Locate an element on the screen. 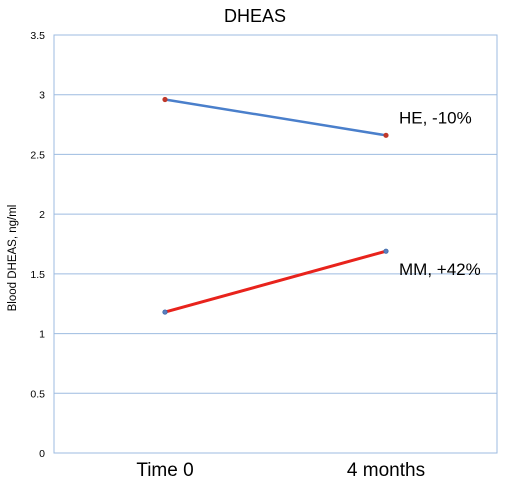 The image size is (510, 484). y-tick-label: 1.5 is located at coordinates (37, 275).